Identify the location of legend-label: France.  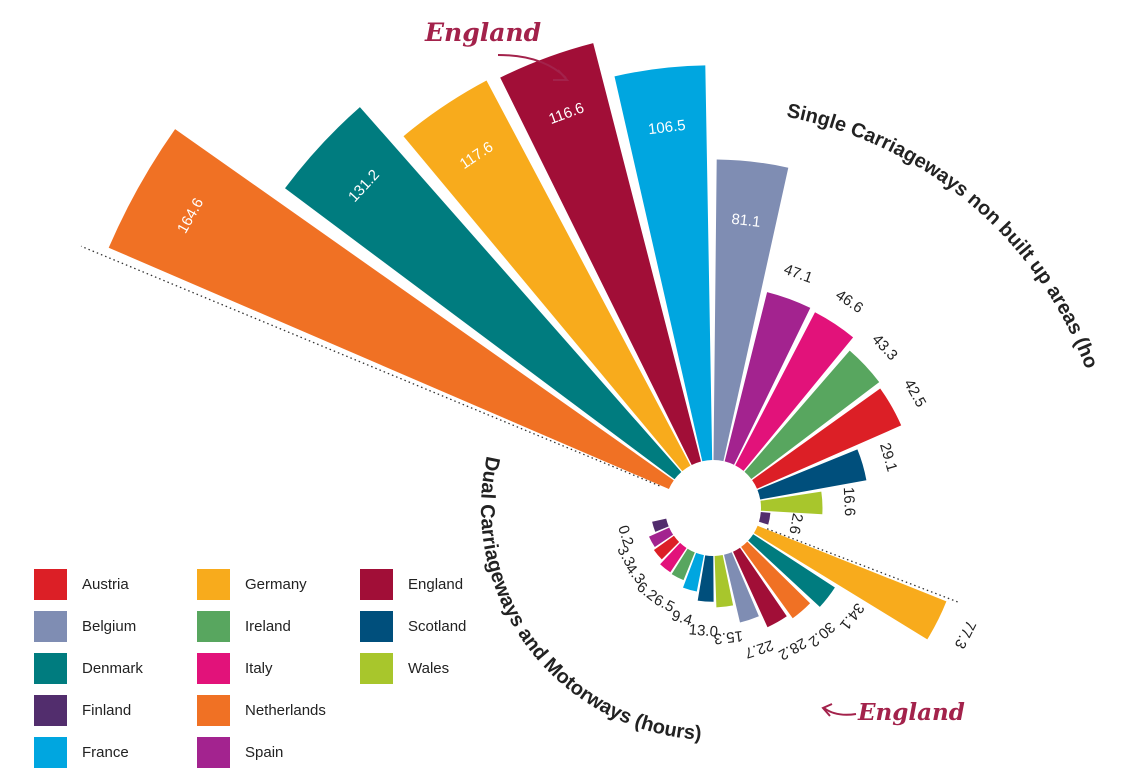
(105, 752).